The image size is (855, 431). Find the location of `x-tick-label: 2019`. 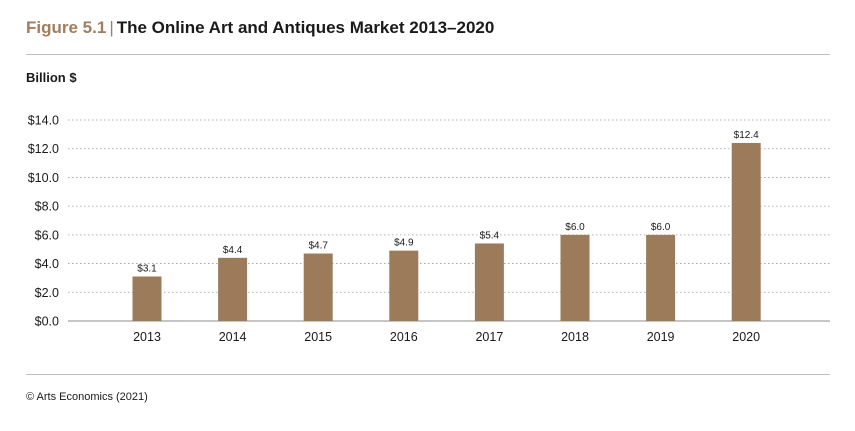

x-tick-label: 2019 is located at coordinates (661, 337).